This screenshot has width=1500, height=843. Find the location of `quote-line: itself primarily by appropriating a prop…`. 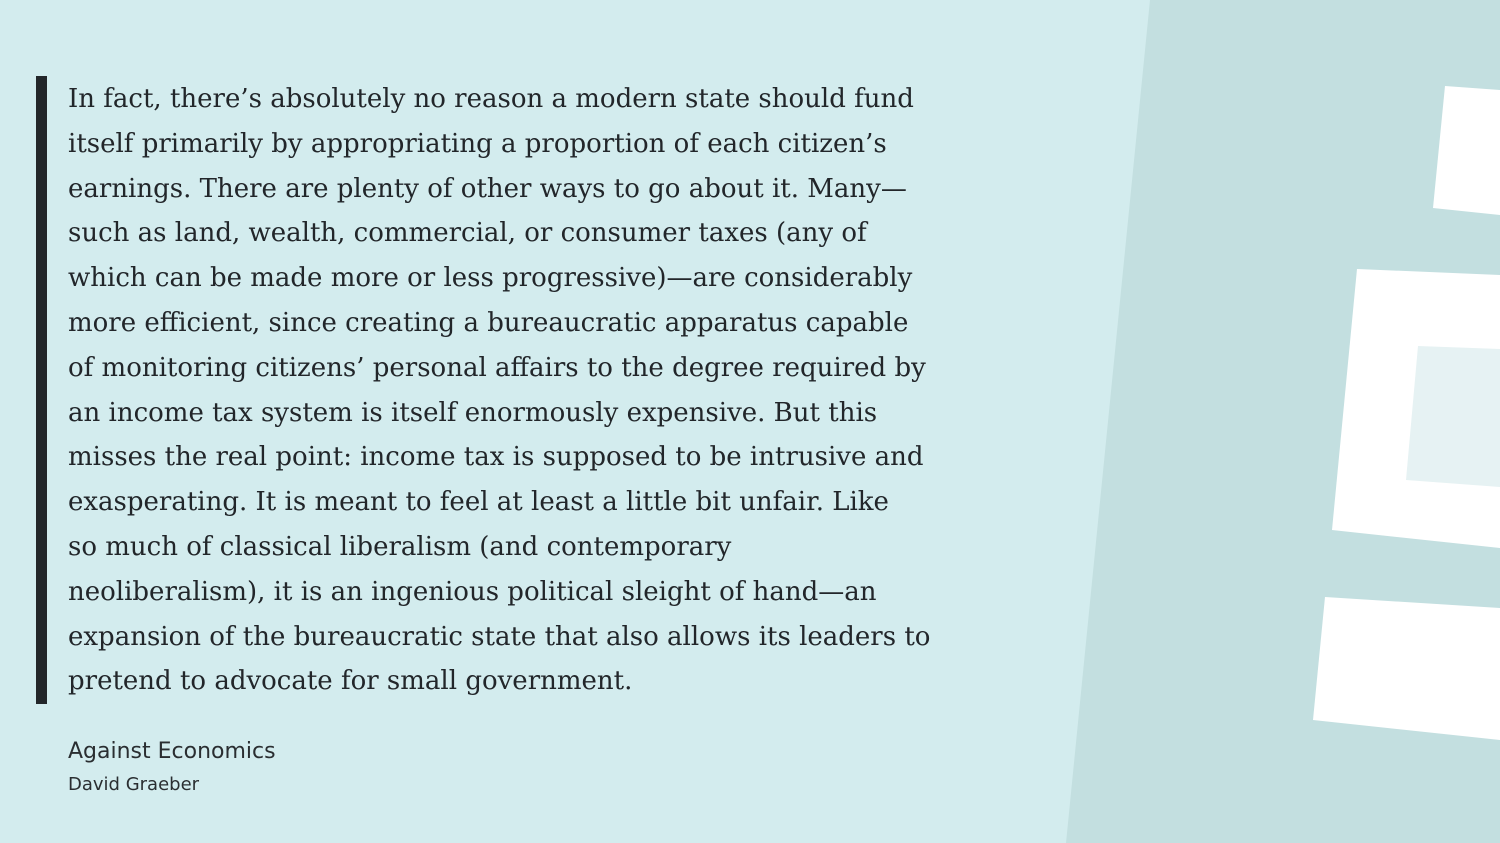

quote-line: itself primarily by appropriating a prop… is located at coordinates (477, 143).